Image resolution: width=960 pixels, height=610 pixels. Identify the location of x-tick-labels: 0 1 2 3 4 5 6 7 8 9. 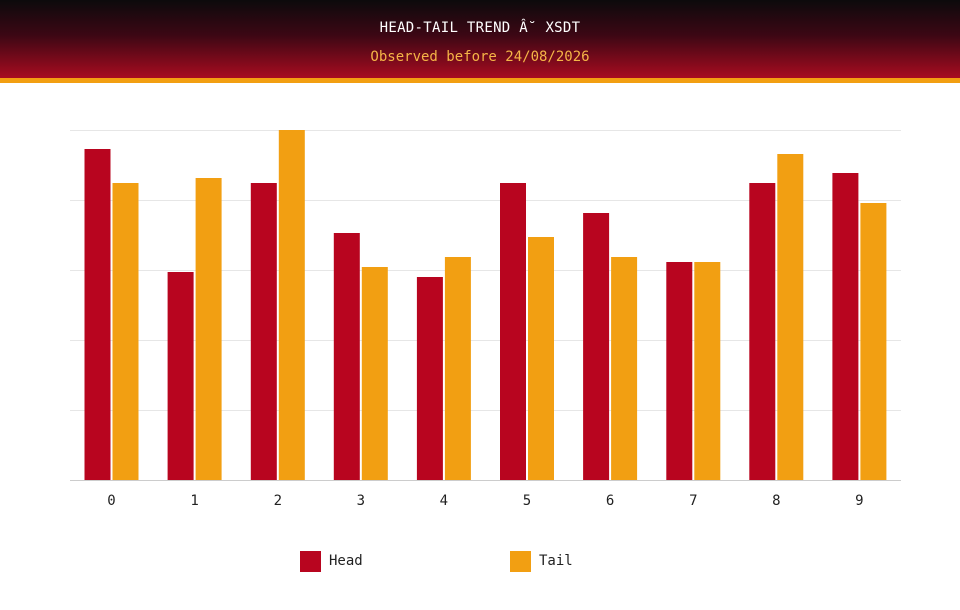
(485, 501).